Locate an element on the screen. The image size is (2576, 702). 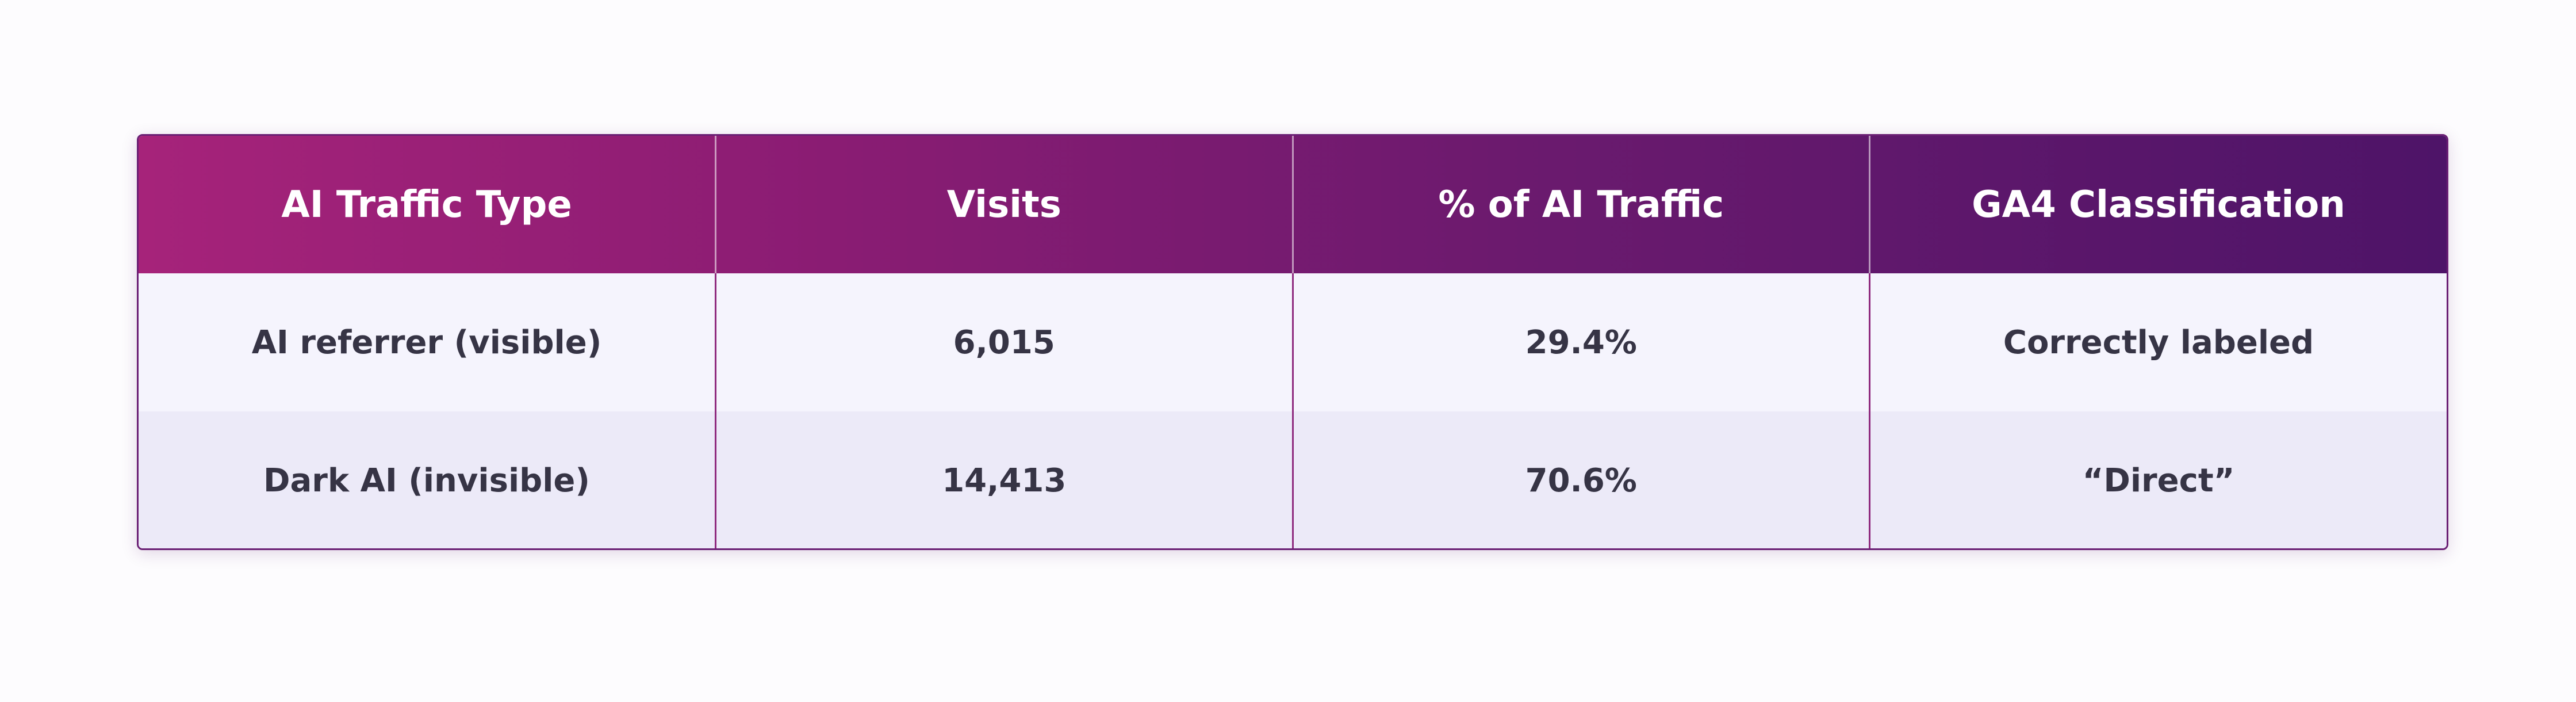
cell-visits: 14,413 is located at coordinates (1004, 479).